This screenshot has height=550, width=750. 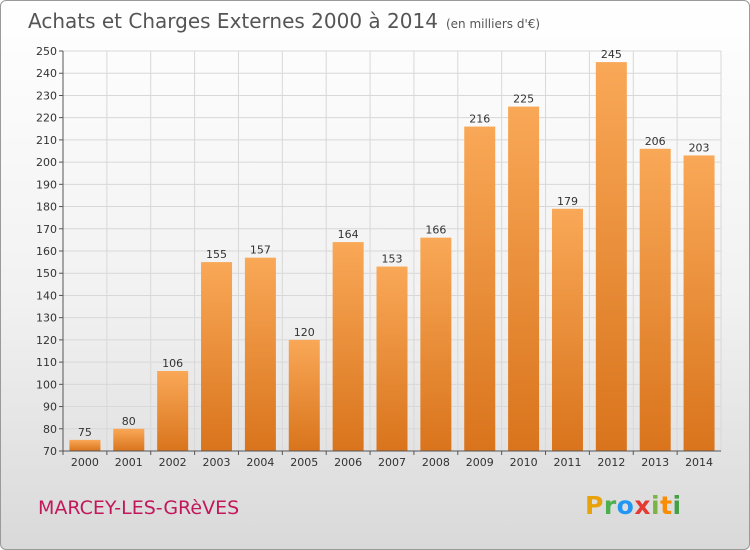 I want to click on y-tick-label: 170, so click(x=46, y=229).